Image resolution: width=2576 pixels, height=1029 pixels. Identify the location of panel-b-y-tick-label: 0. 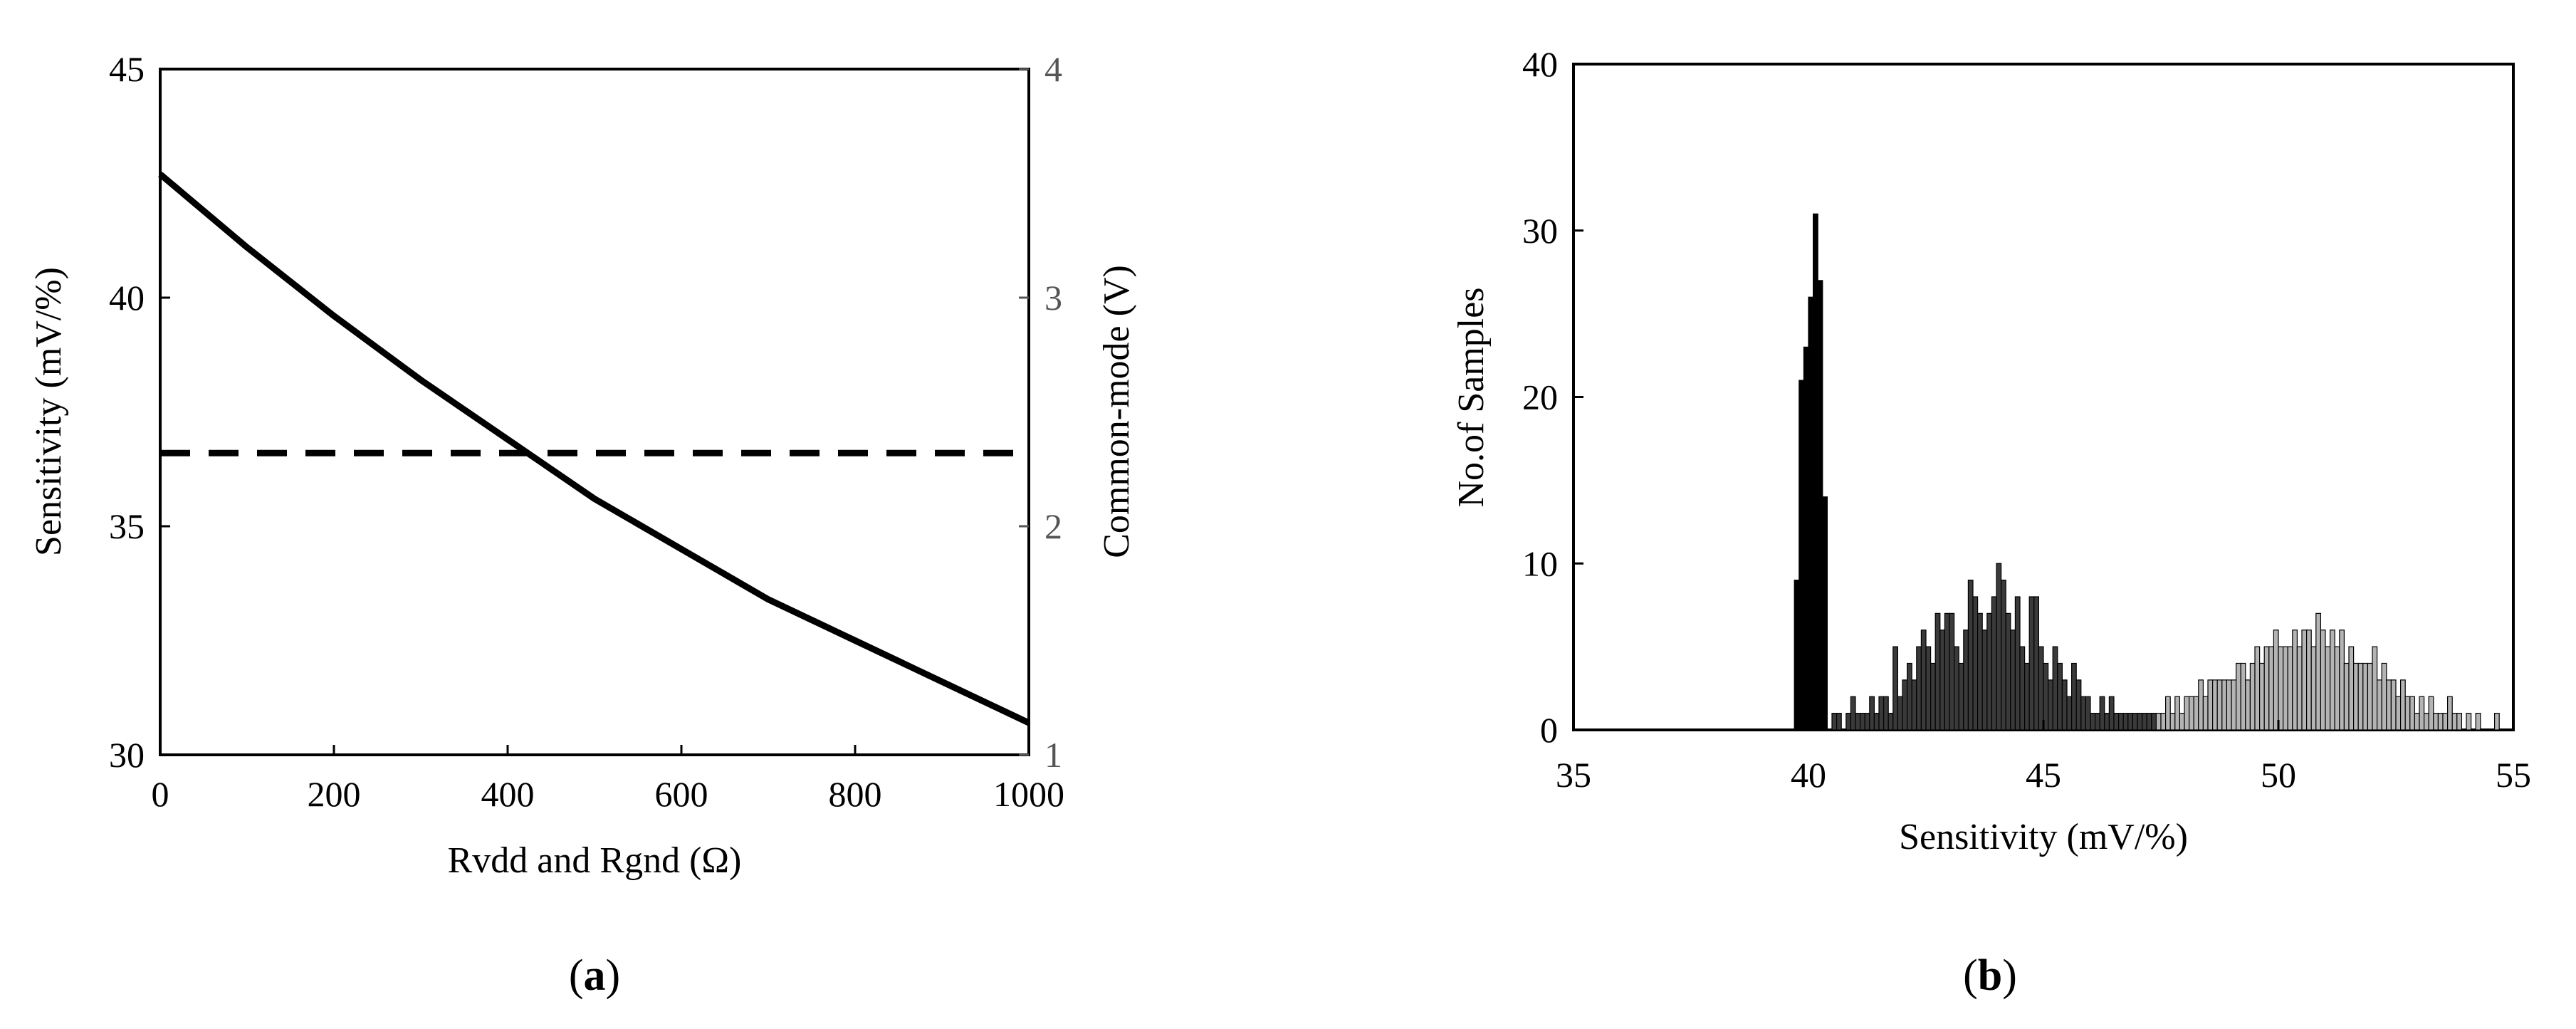
(1549, 730).